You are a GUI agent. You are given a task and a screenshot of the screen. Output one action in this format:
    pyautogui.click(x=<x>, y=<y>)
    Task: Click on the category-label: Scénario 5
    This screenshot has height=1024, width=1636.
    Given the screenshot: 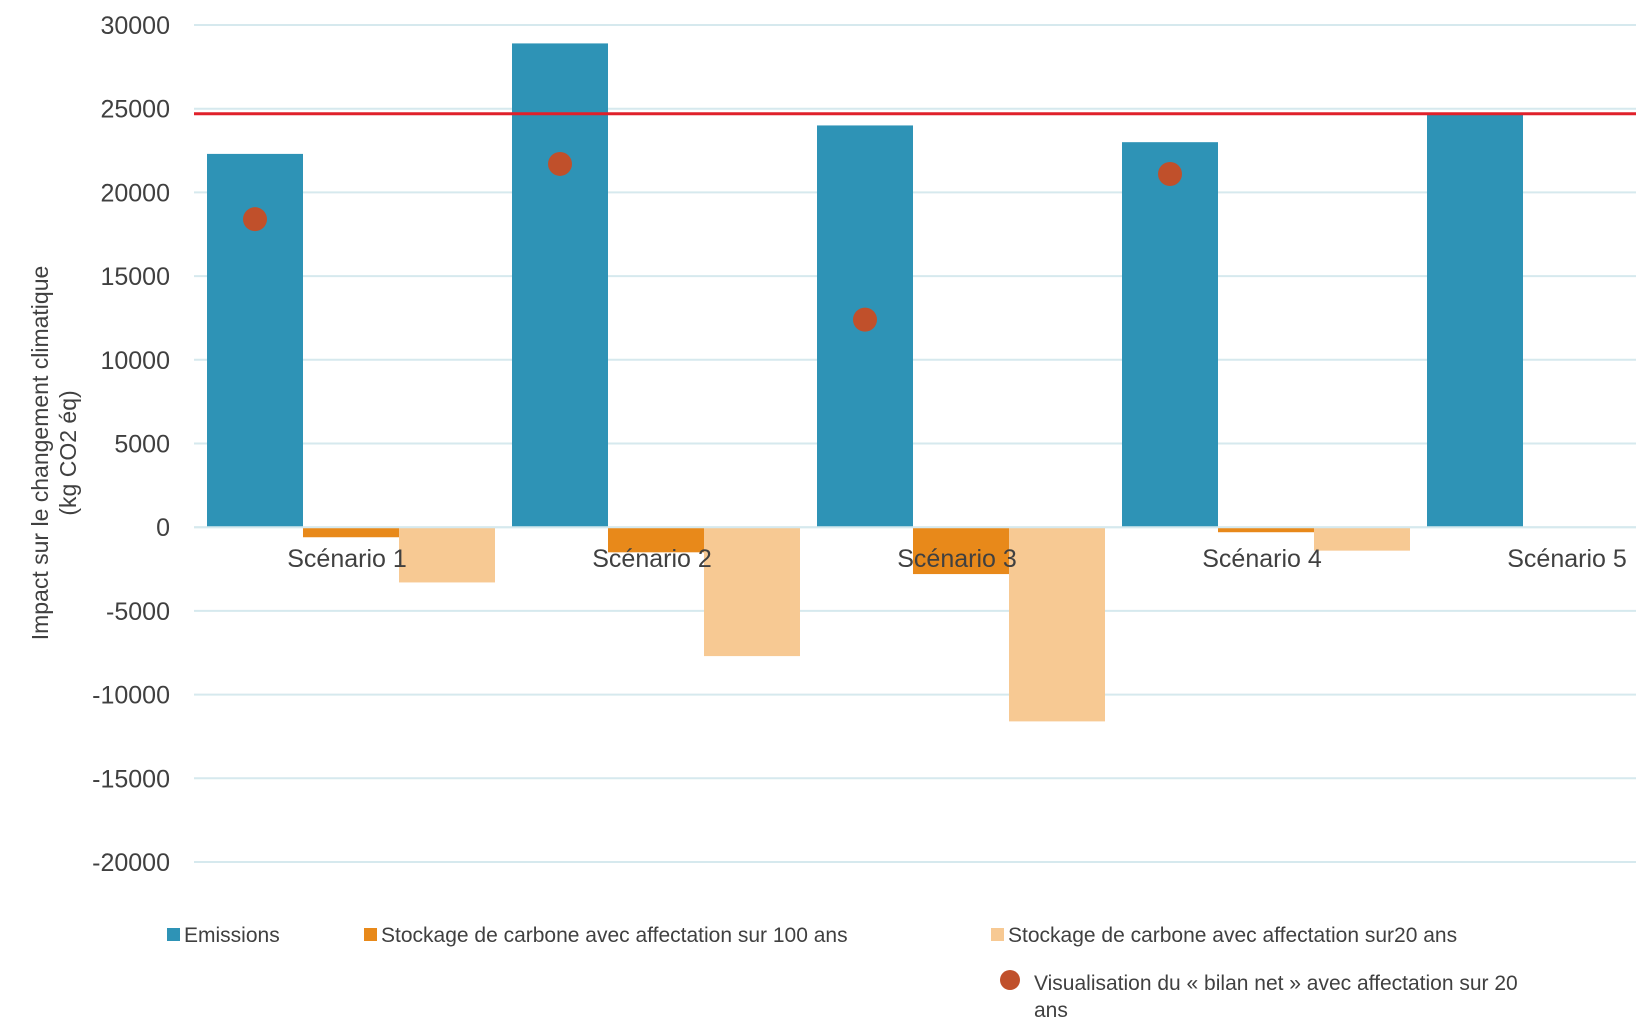 What is the action you would take?
    pyautogui.click(x=1567, y=559)
    